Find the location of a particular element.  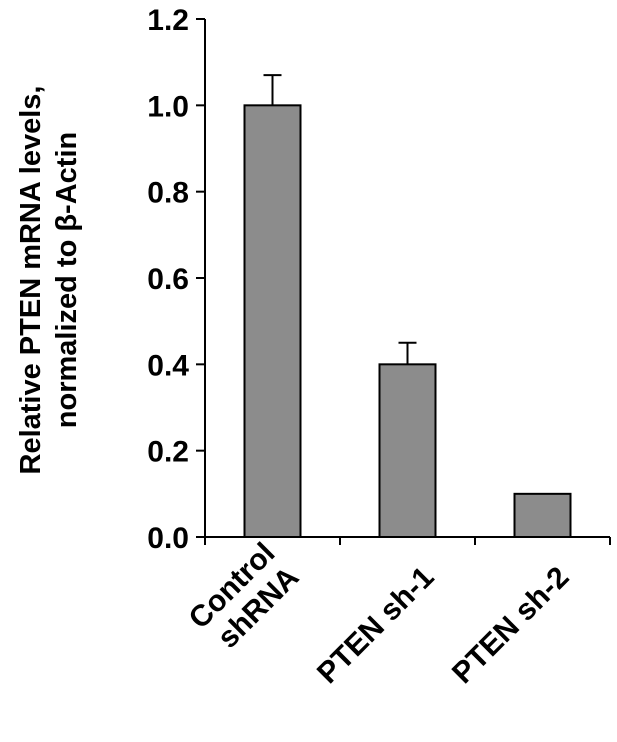

x-tick-label-line: PTEN sh-1 is located at coordinates (375, 625).